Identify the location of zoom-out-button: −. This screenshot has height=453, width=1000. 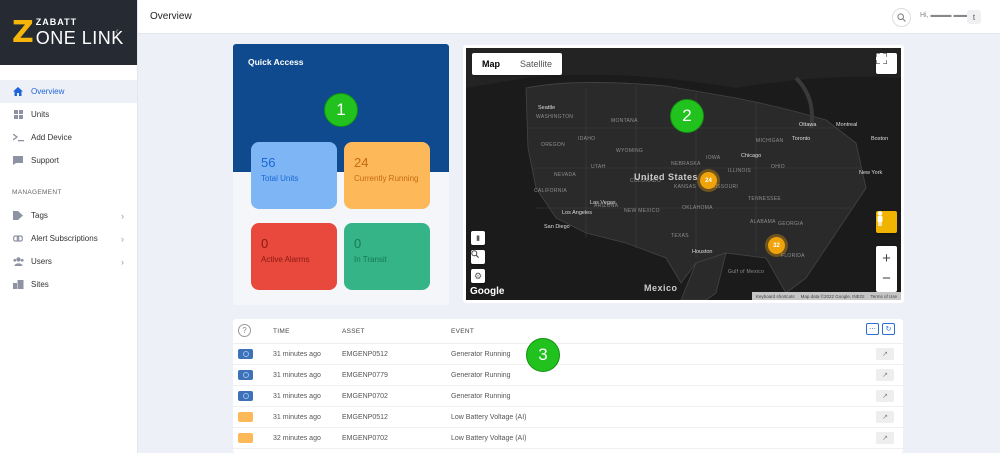
(886, 278).